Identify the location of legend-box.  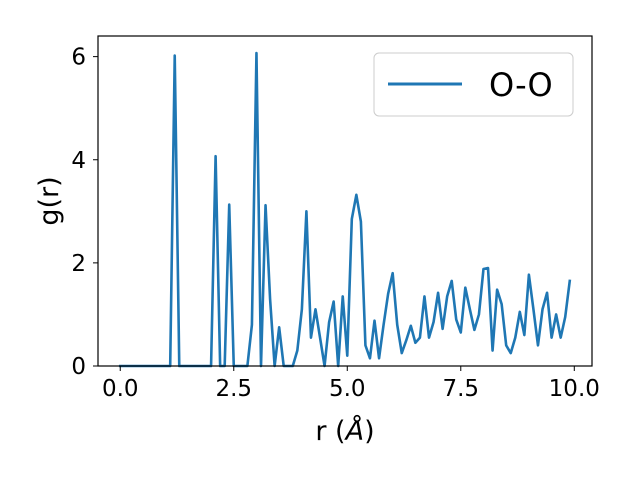
(473, 84).